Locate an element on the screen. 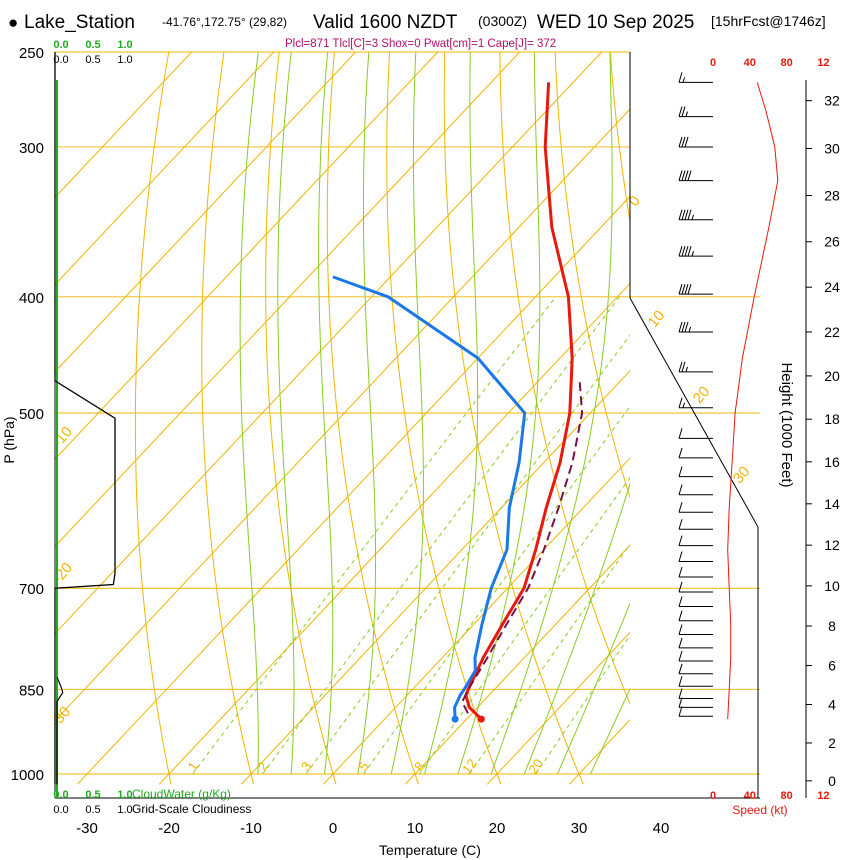 This screenshot has width=850, height=860. mixing-ratio-line is located at coordinates (582, 704).